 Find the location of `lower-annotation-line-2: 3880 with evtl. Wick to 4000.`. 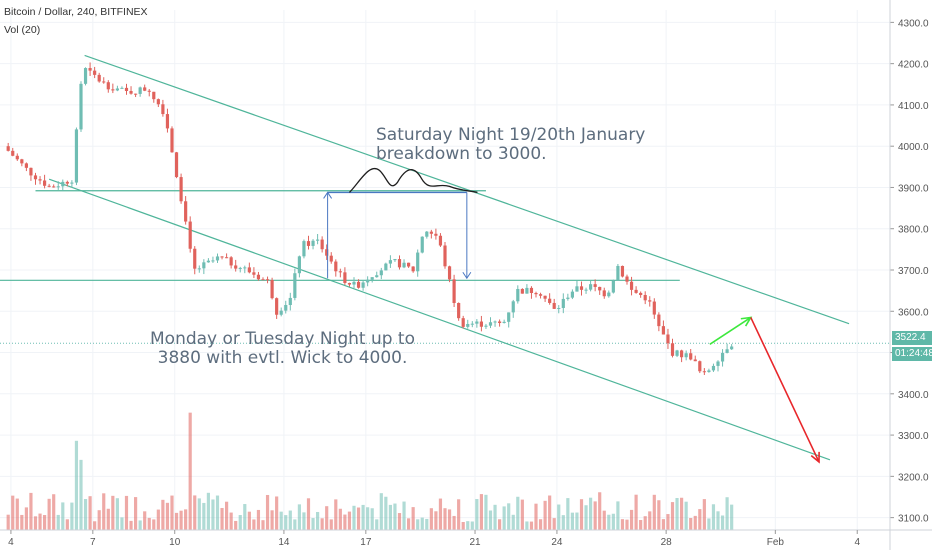

lower-annotation-line-2: 3880 with evtl. Wick to 4000. is located at coordinates (282, 358).